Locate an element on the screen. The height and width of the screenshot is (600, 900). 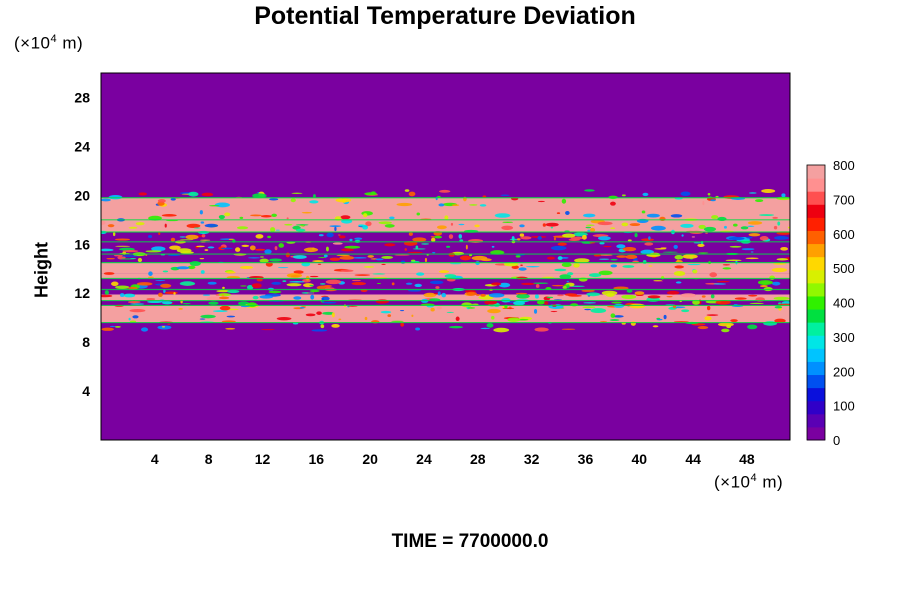
y-tick-labels: 4 8 12 16 20 24 28 is located at coordinates (82, 244).